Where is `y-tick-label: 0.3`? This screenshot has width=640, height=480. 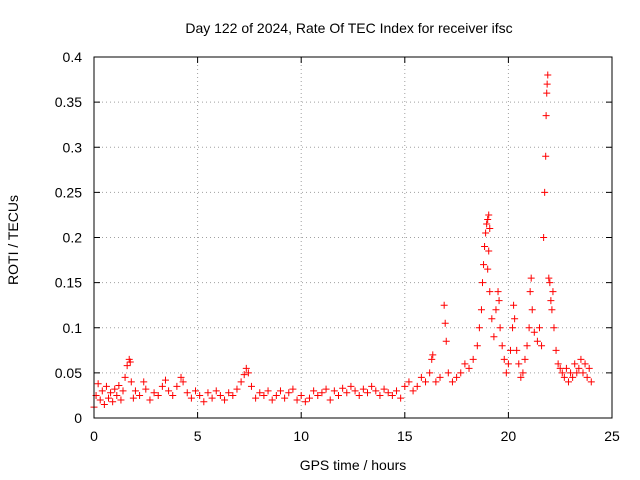
y-tick-label: 0.3 is located at coordinates (73, 147).